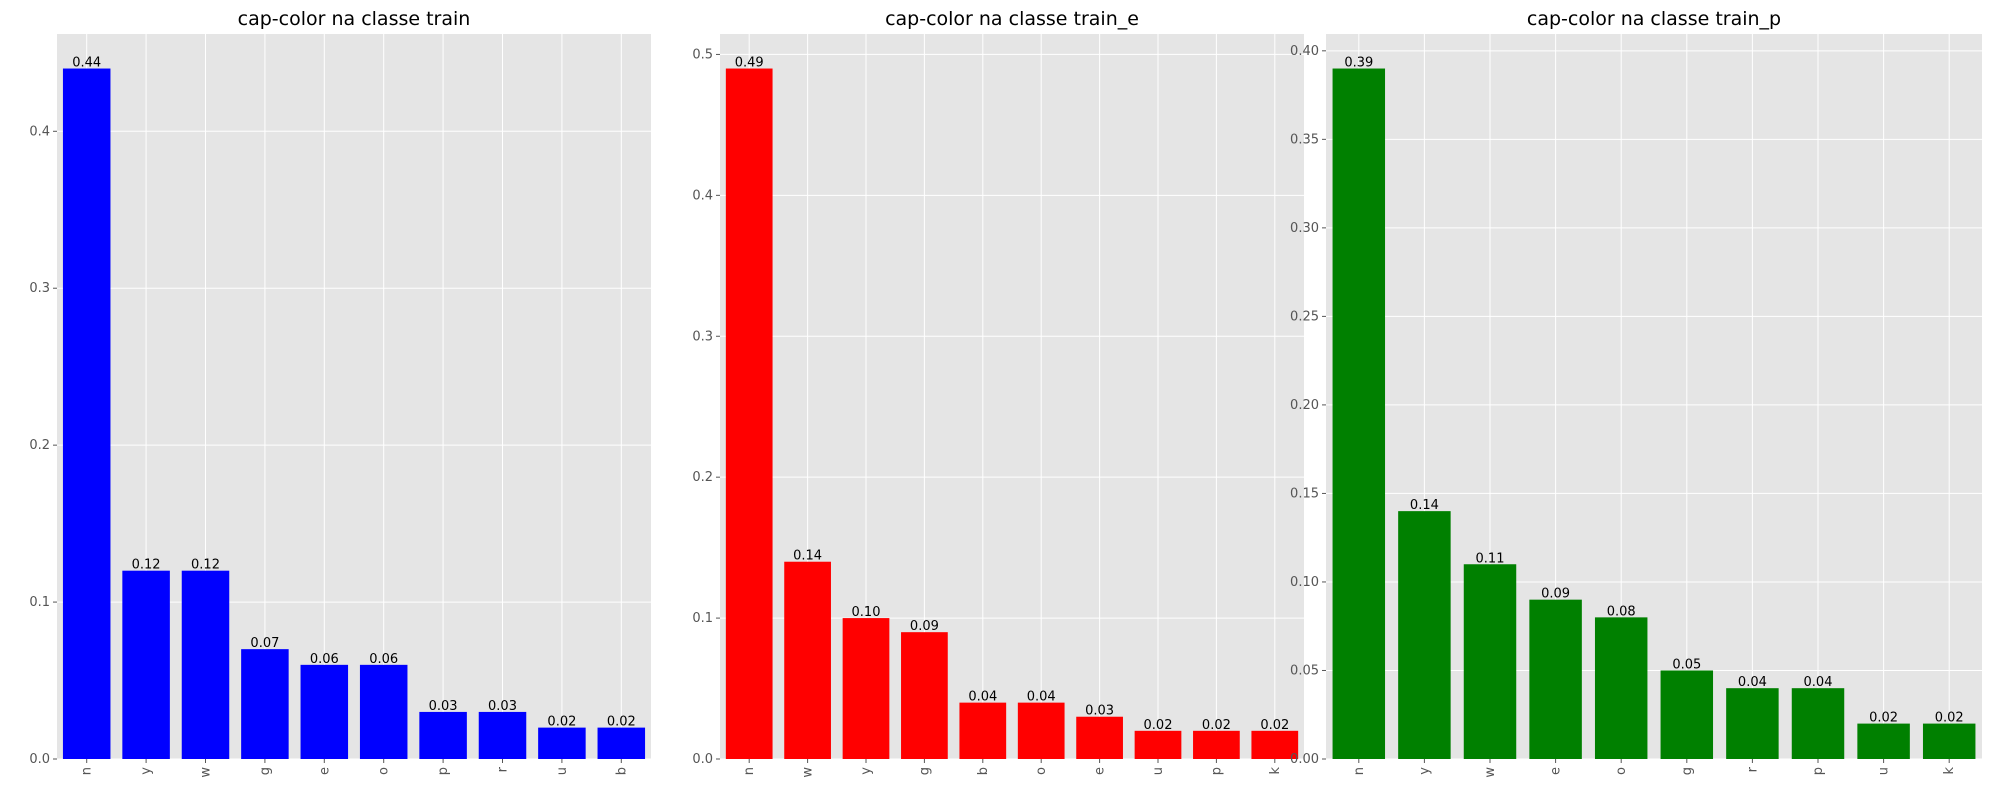 Image resolution: width=1989 pixels, height=794 pixels. What do you see at coordinates (1752, 723) in the screenshot?
I see `bar-r` at bounding box center [1752, 723].